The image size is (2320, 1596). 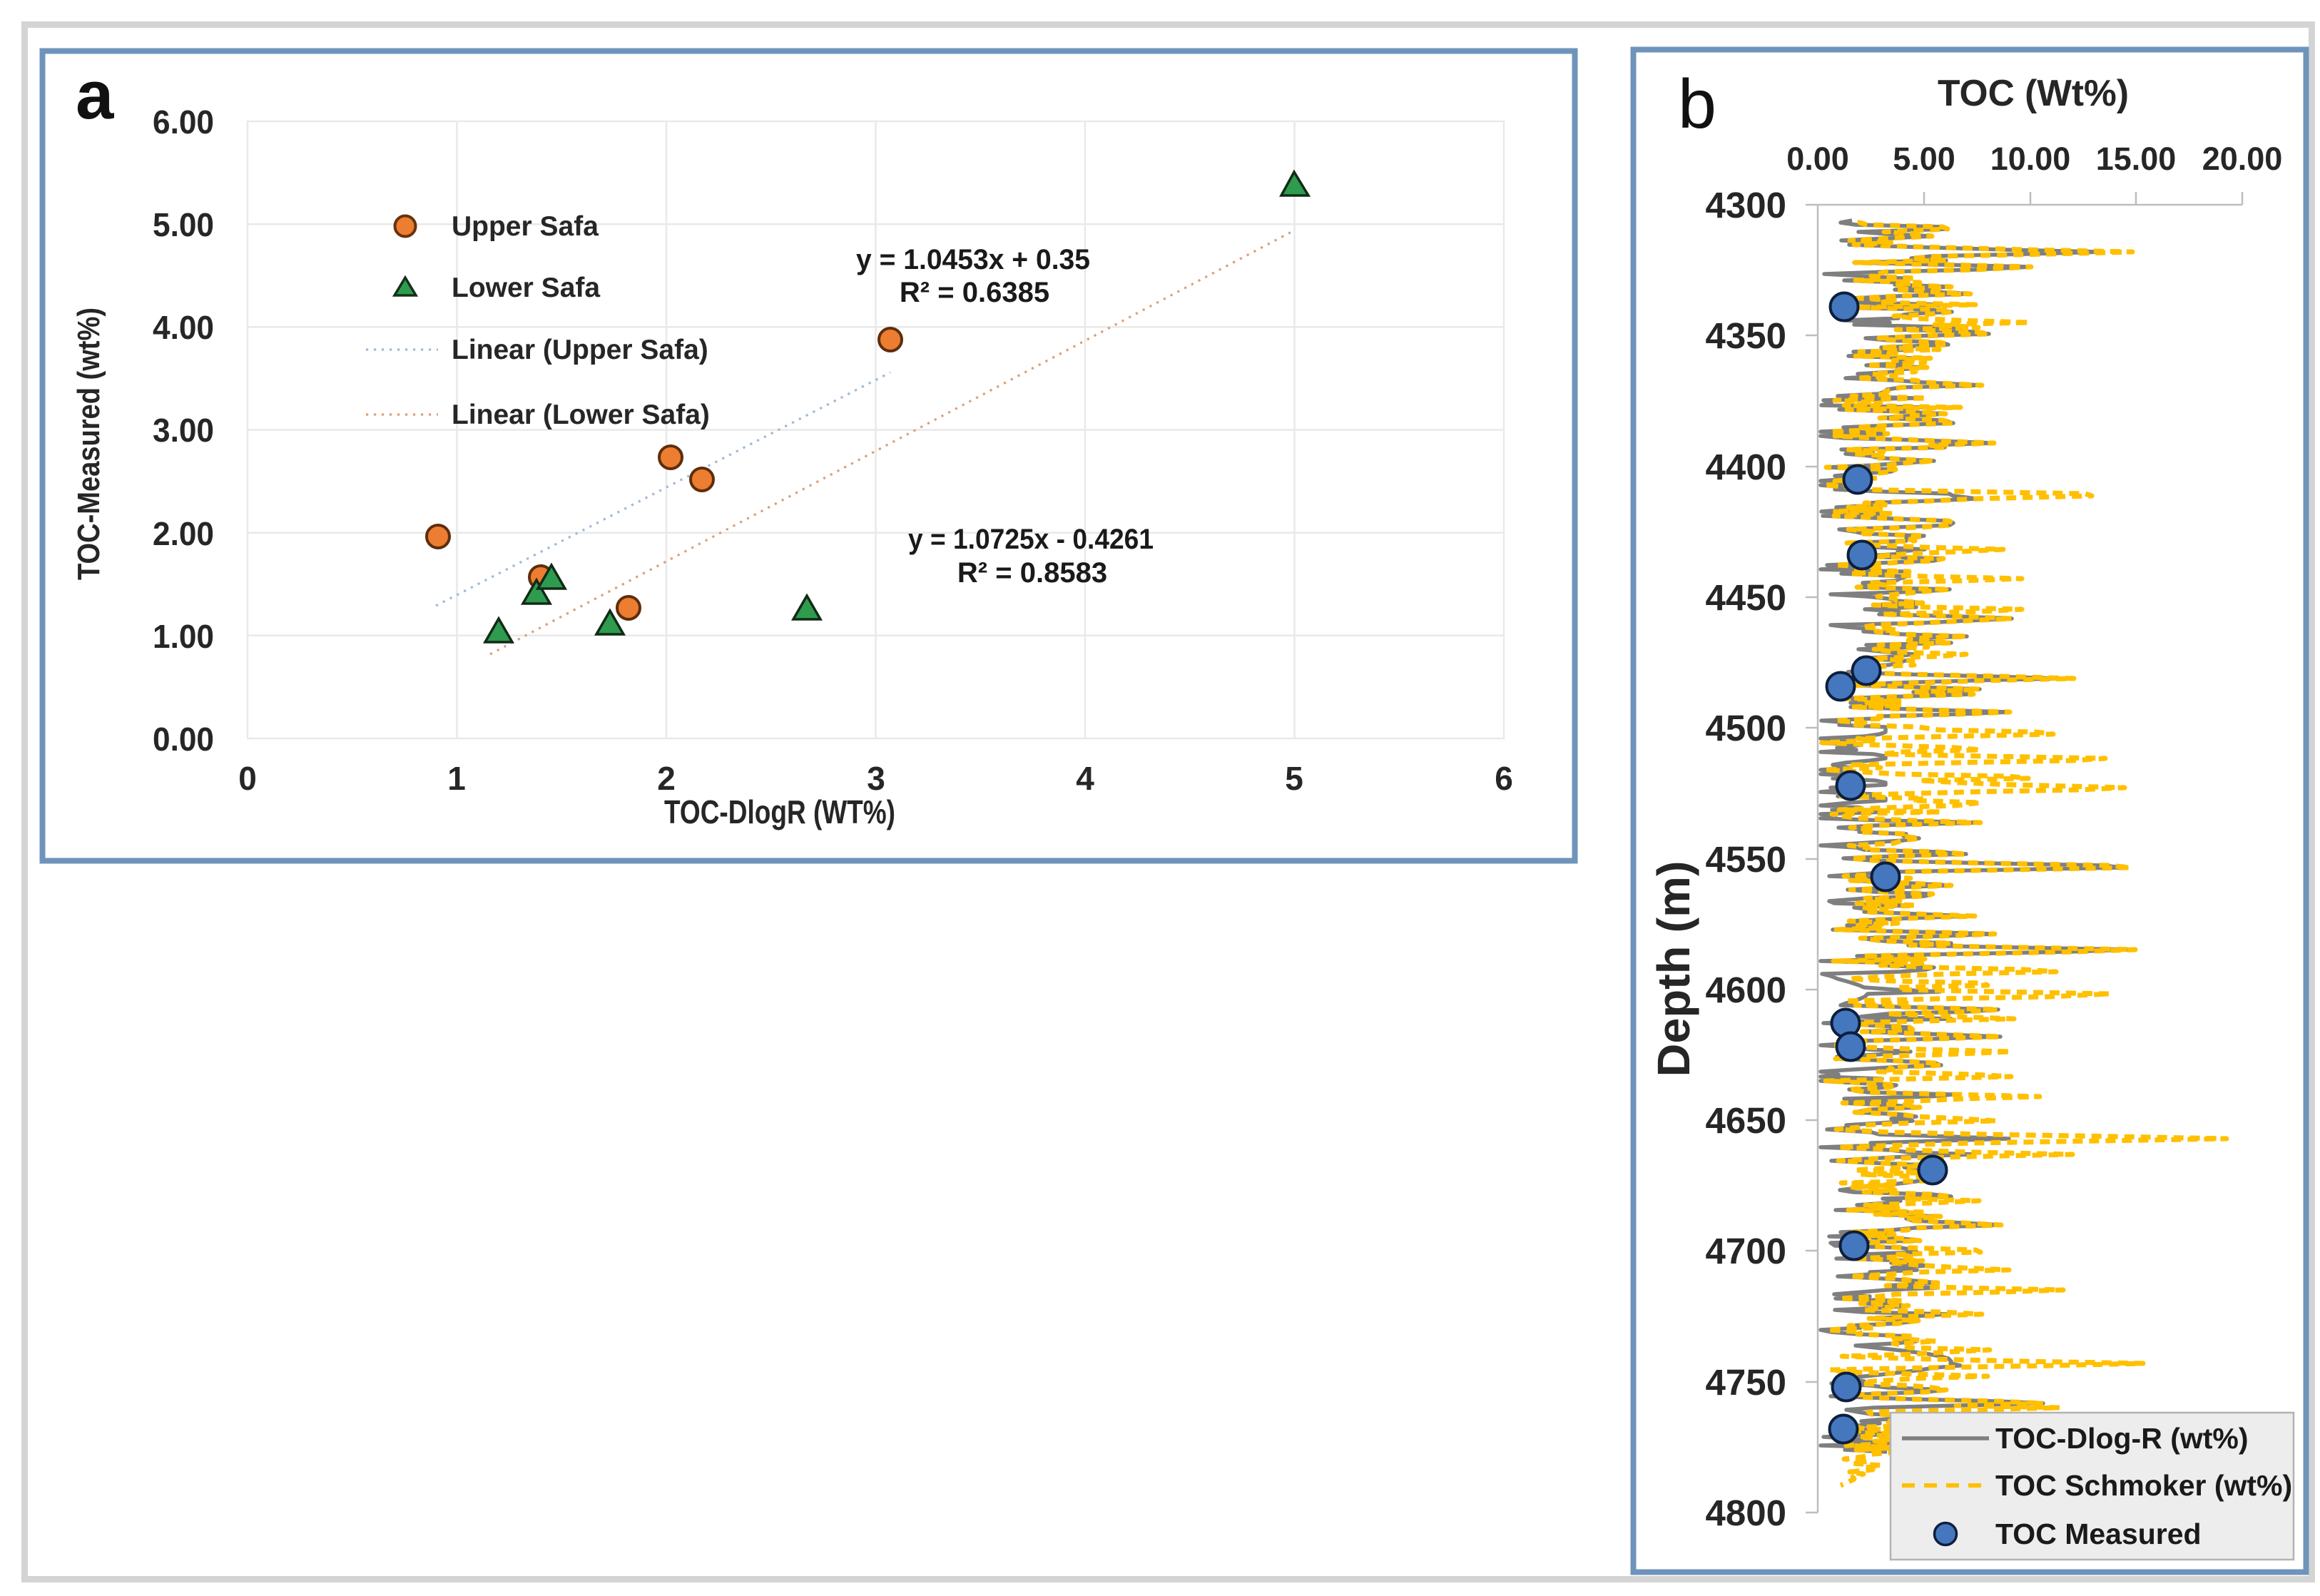 I want to click on svg-text: R² = 0.6385, so click(x=974, y=292).